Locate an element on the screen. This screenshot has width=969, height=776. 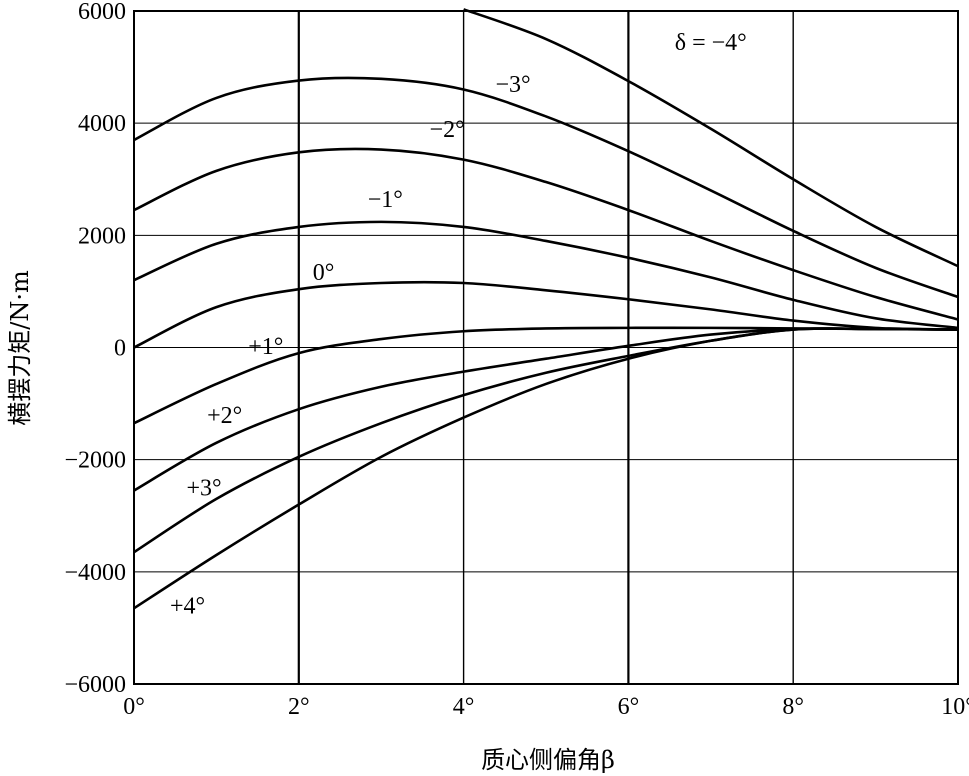
y-tick-label: 4000 is located at coordinates (102, 124).